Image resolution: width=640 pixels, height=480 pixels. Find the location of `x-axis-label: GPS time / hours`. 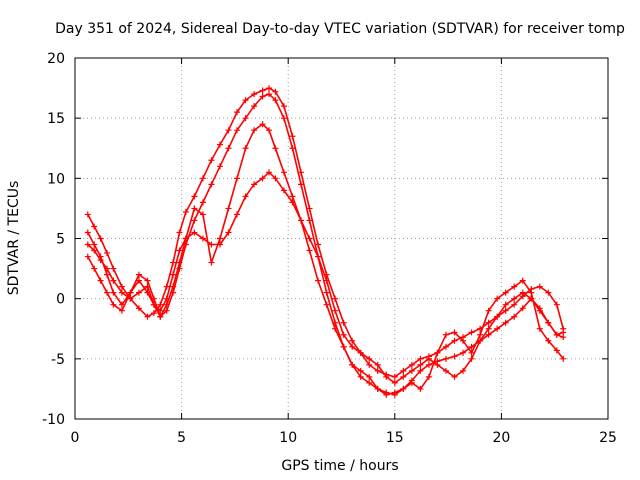

x-axis-label: GPS time / hours is located at coordinates (339, 466).